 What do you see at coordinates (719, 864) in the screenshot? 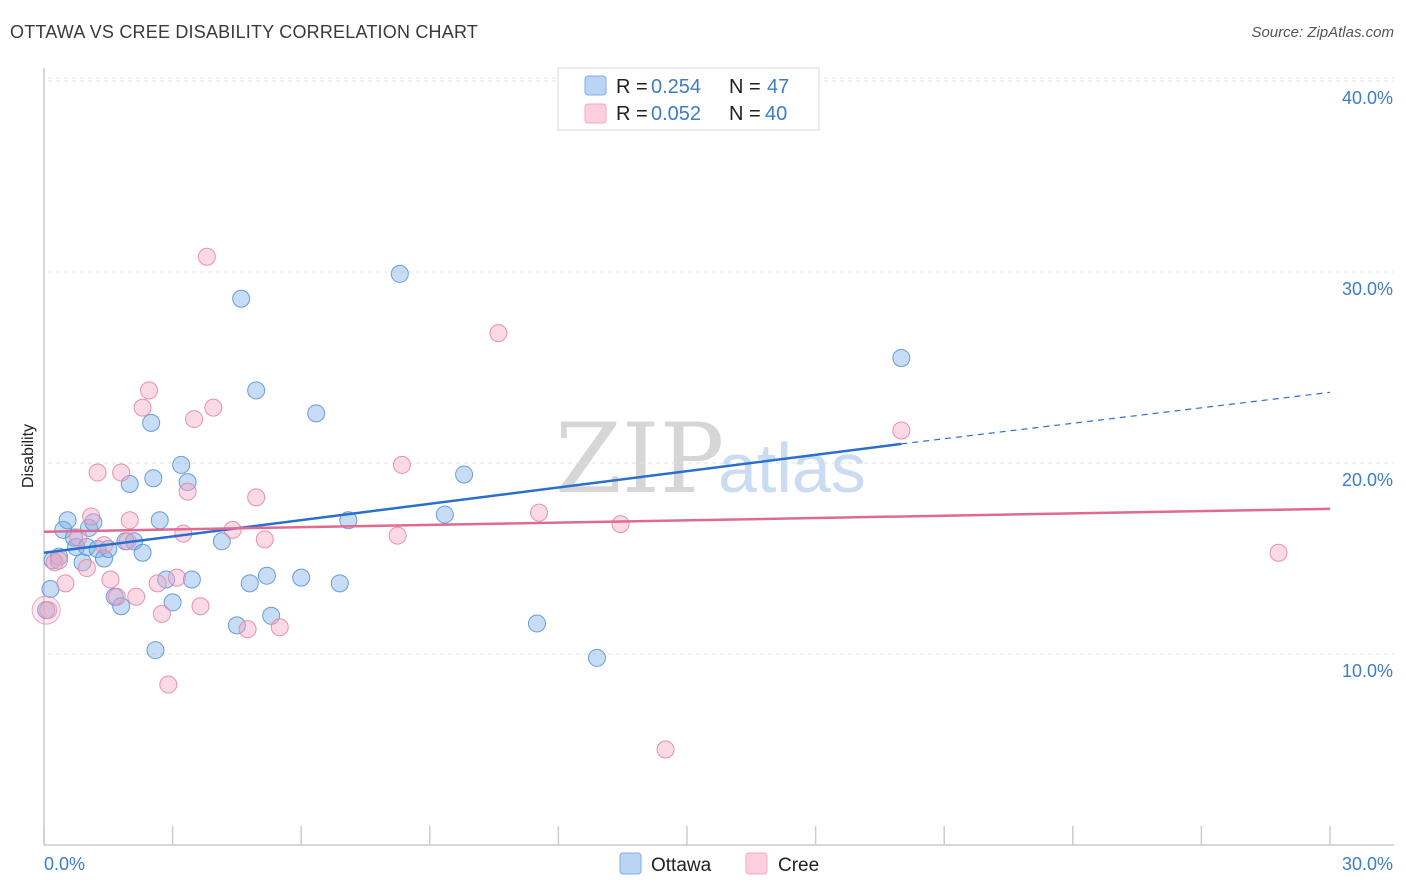
I see `series-legend: Ottawa Cree` at bounding box center [719, 864].